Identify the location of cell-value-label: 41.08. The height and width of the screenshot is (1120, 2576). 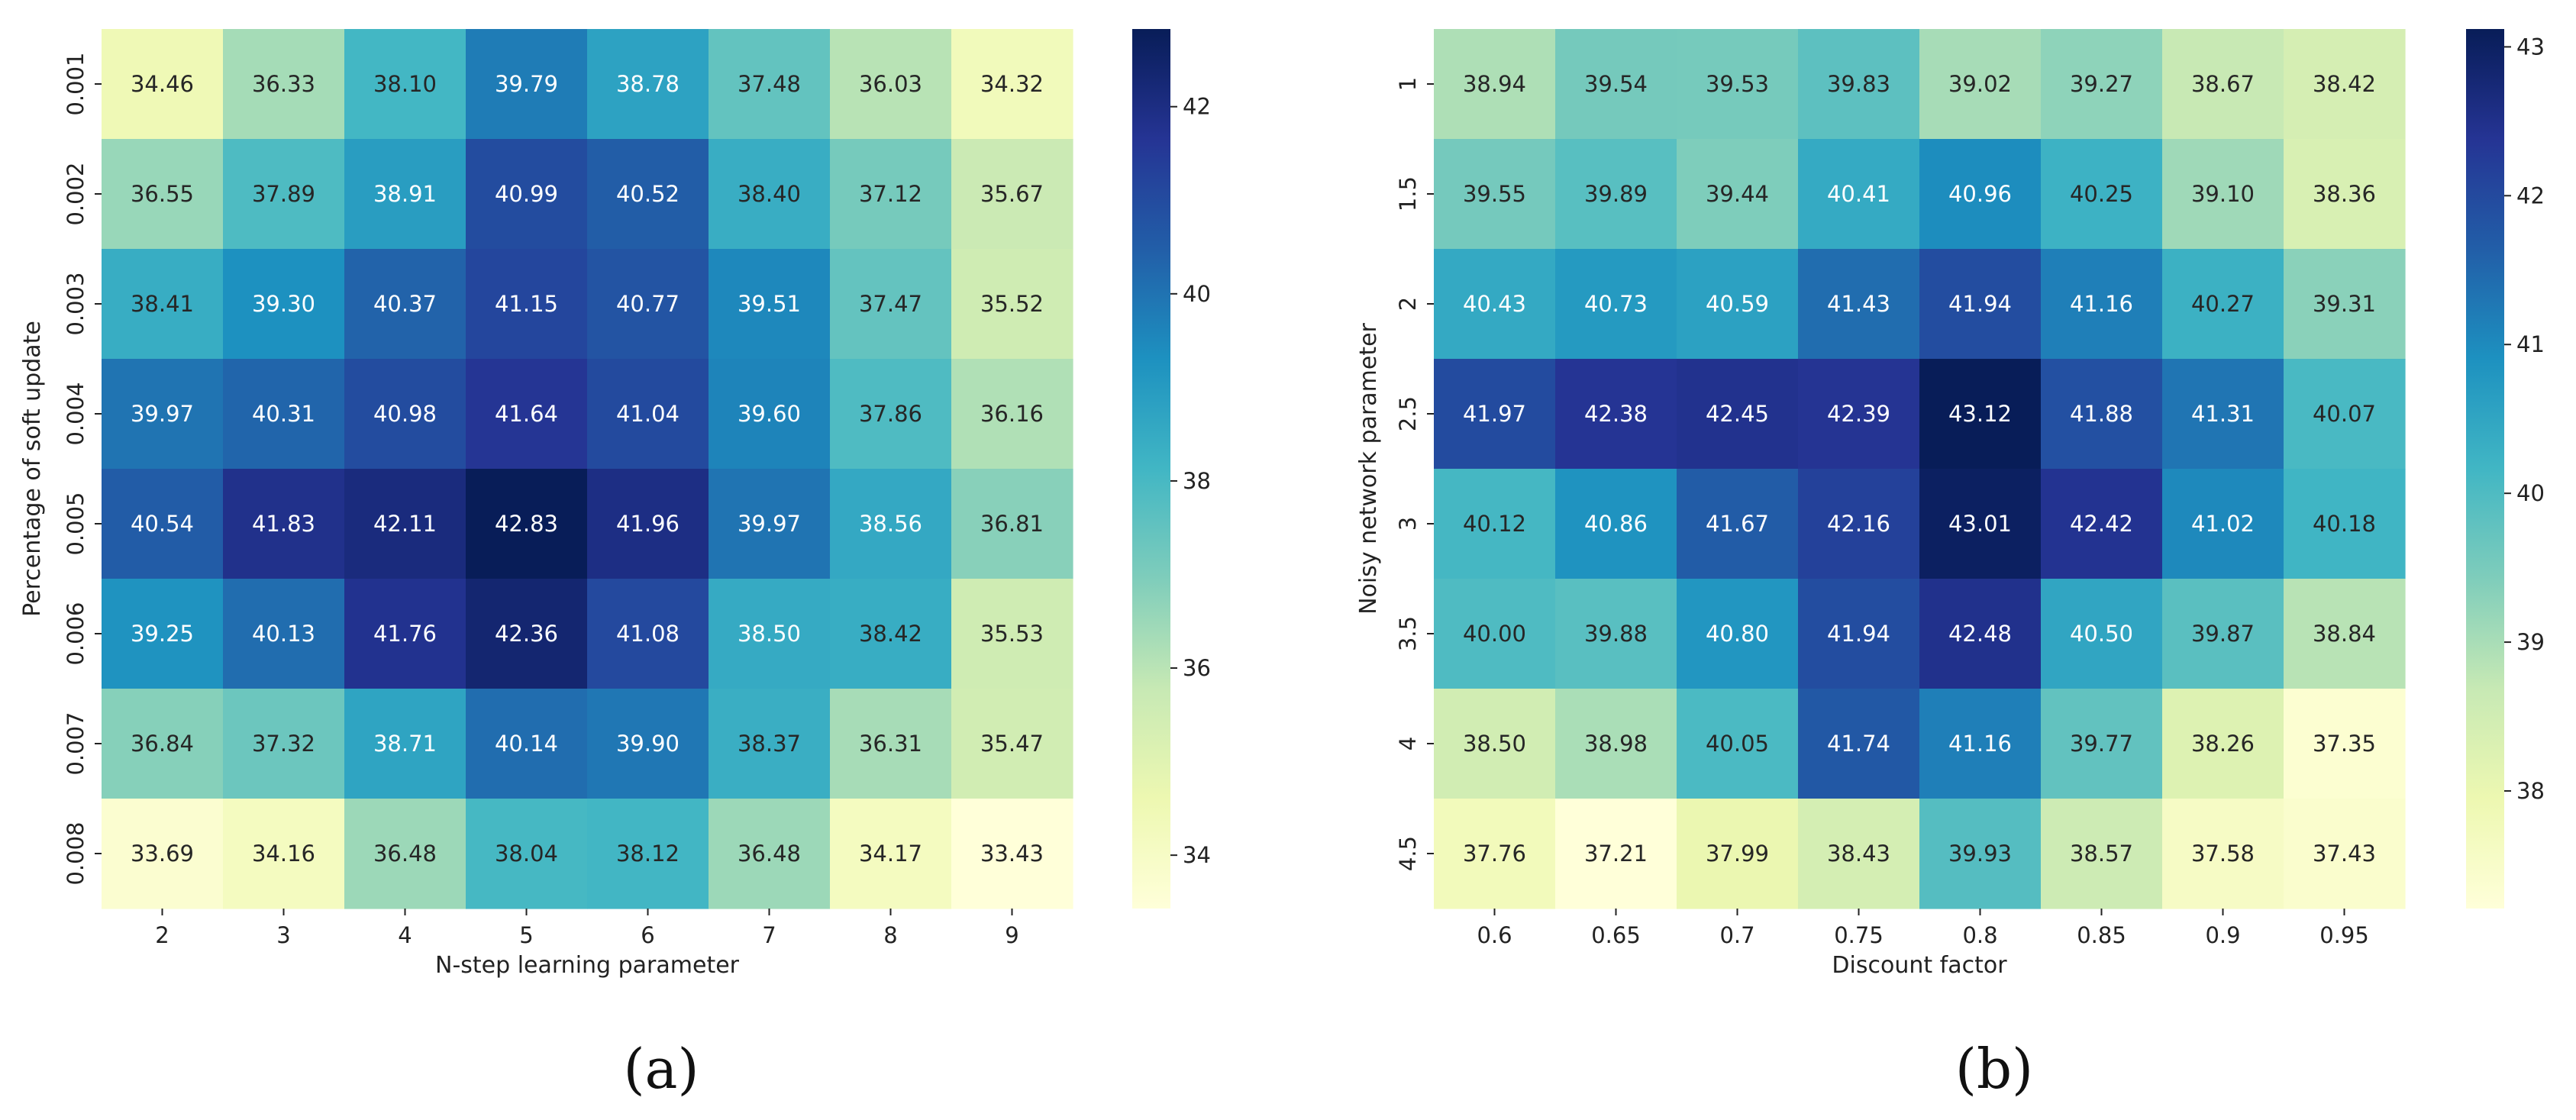
(648, 634).